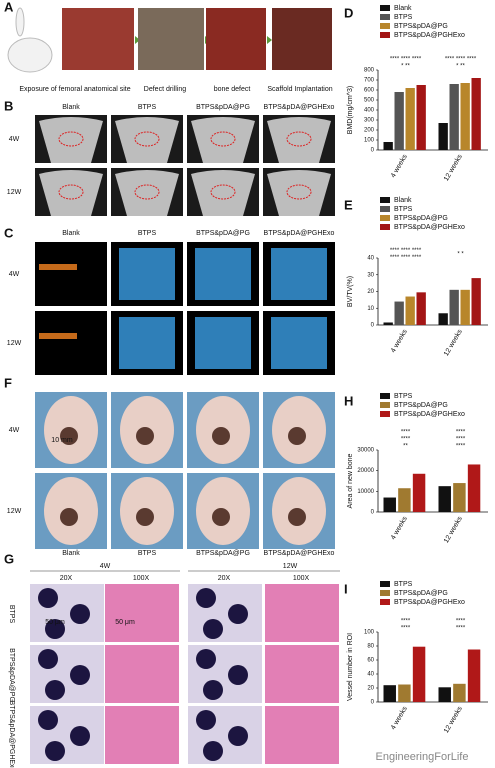  I want to click on y-tick-label: 60, so click(370, 661).